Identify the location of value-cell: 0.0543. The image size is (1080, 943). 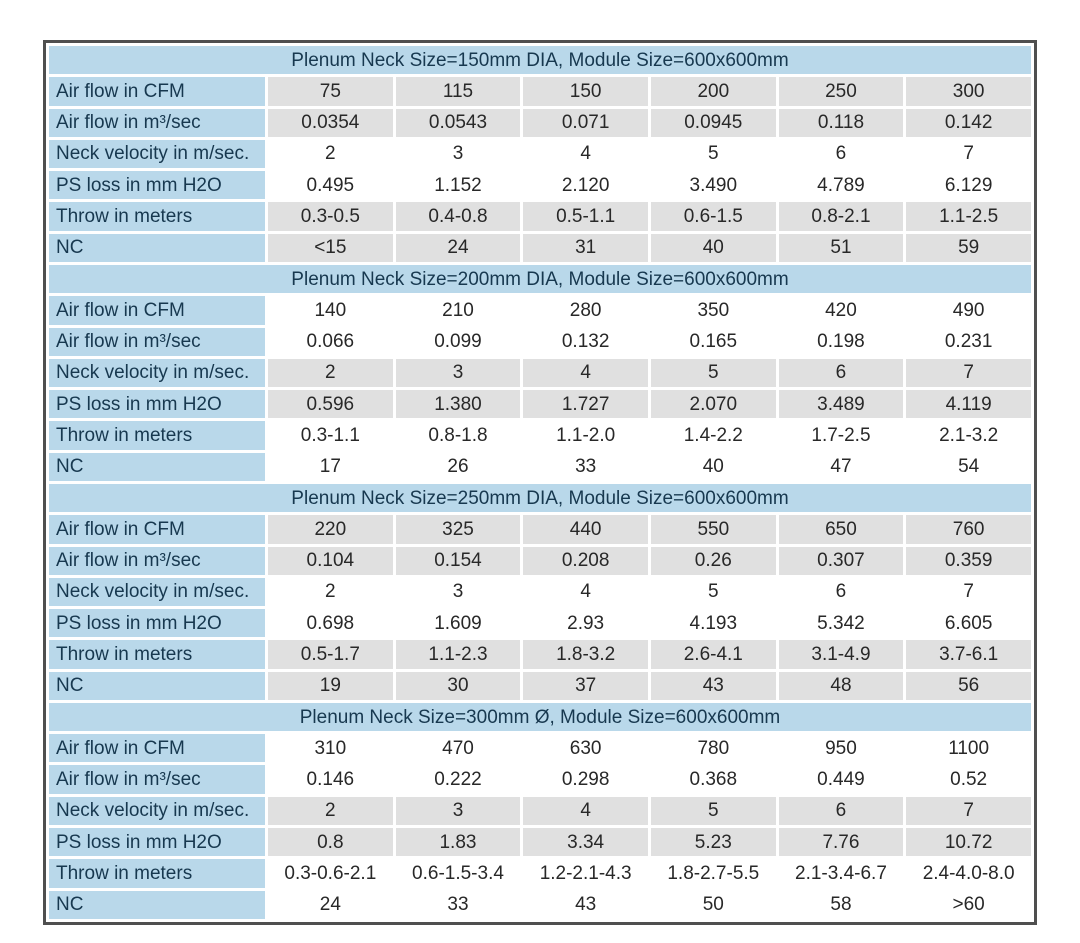
(458, 122).